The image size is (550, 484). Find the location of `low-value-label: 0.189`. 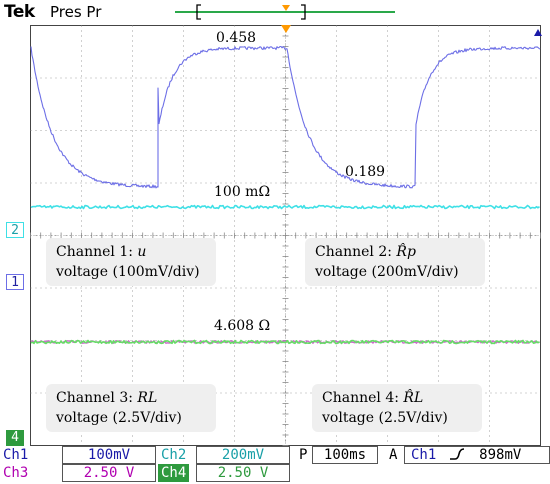

low-value-label: 0.189 is located at coordinates (365, 172).